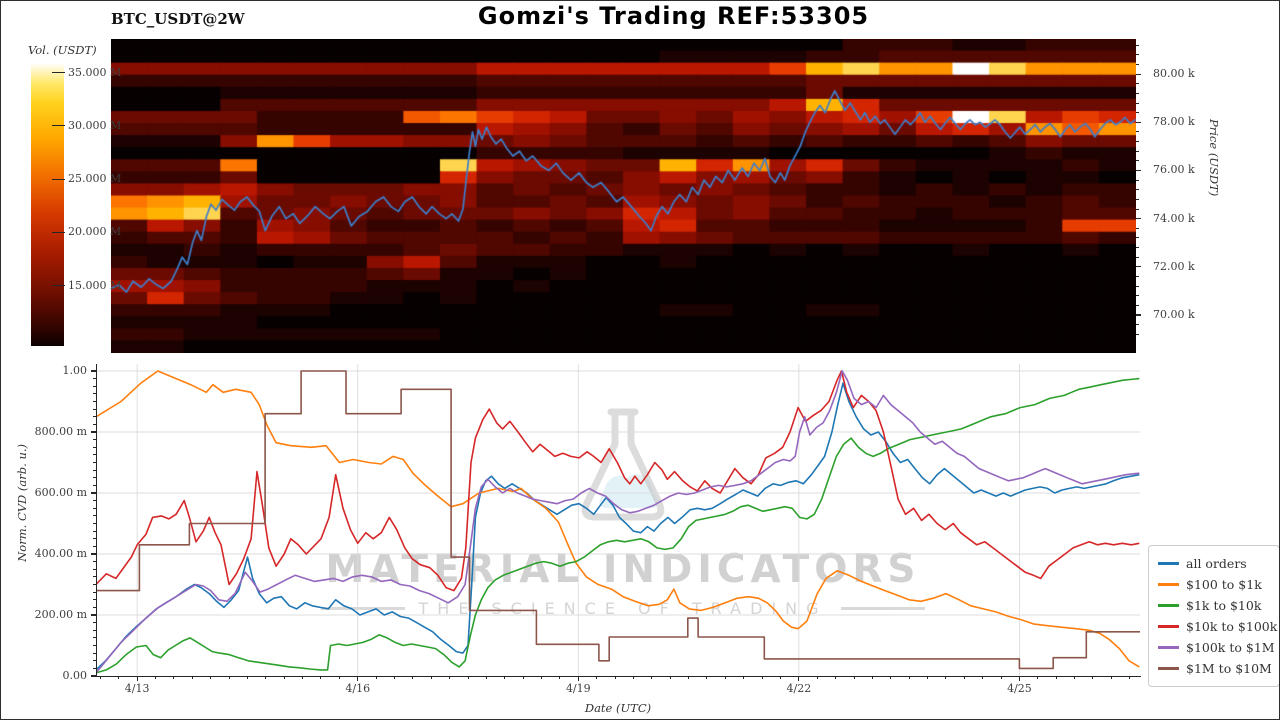 This screenshot has width=1280, height=720. Describe the element at coordinates (1229, 668) in the screenshot. I see `legend-label: $1M to $10M` at that location.